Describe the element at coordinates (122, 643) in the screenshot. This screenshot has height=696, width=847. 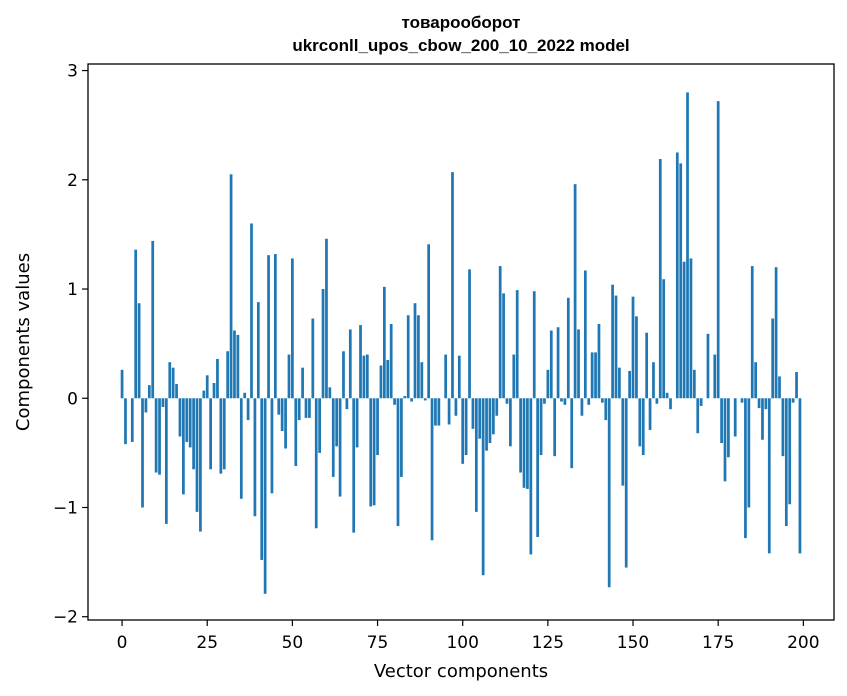
I see `x-tick-label: 0` at that location.